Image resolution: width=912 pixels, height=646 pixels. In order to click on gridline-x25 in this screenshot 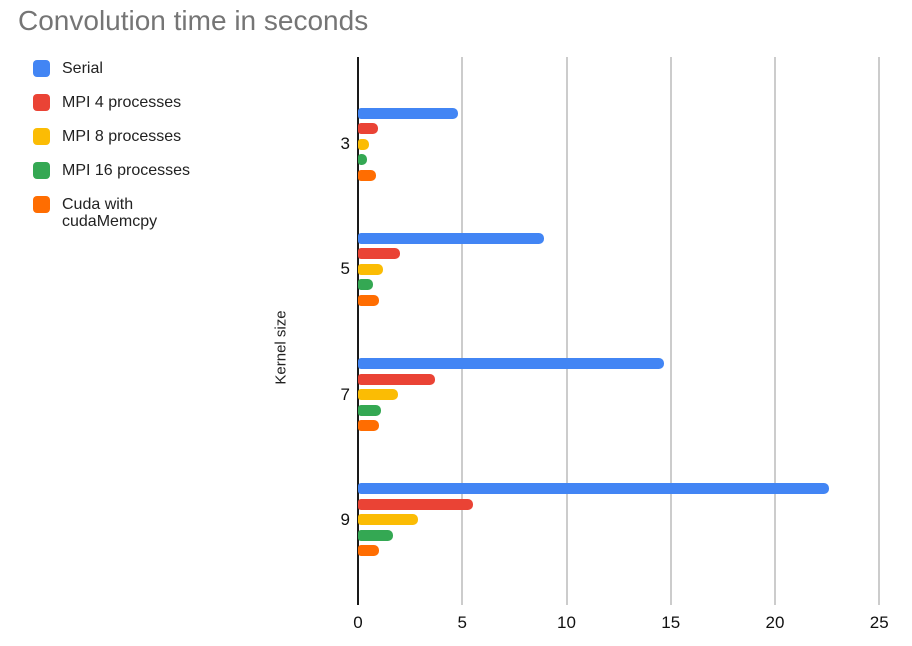, I will do `click(879, 331)`.